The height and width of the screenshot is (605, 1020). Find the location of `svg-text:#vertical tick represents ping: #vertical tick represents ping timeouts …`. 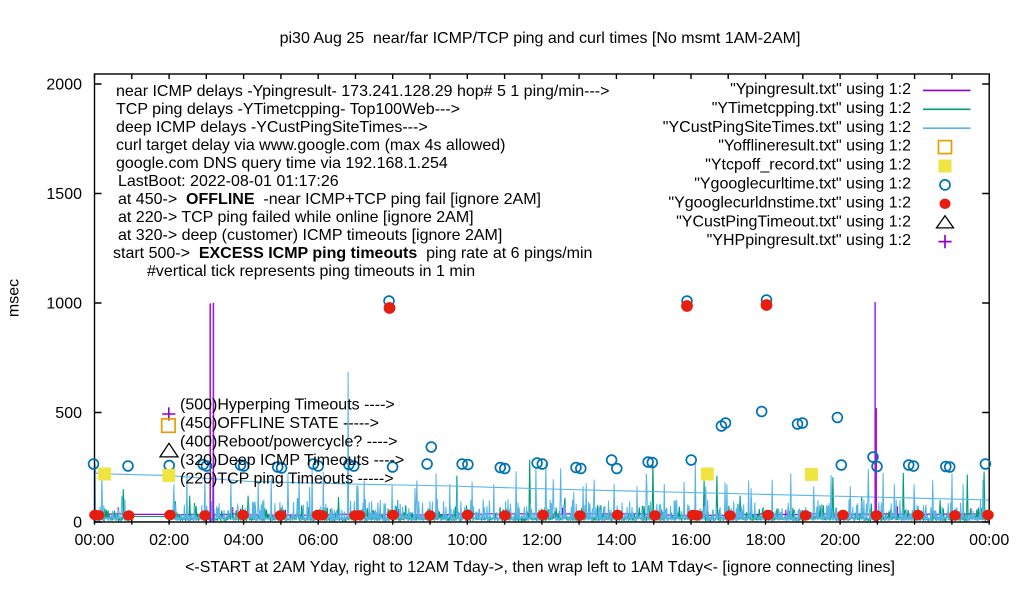

svg-text:#vertical tick represents ping: #vertical tick represents ping timeouts … is located at coordinates (311, 271).